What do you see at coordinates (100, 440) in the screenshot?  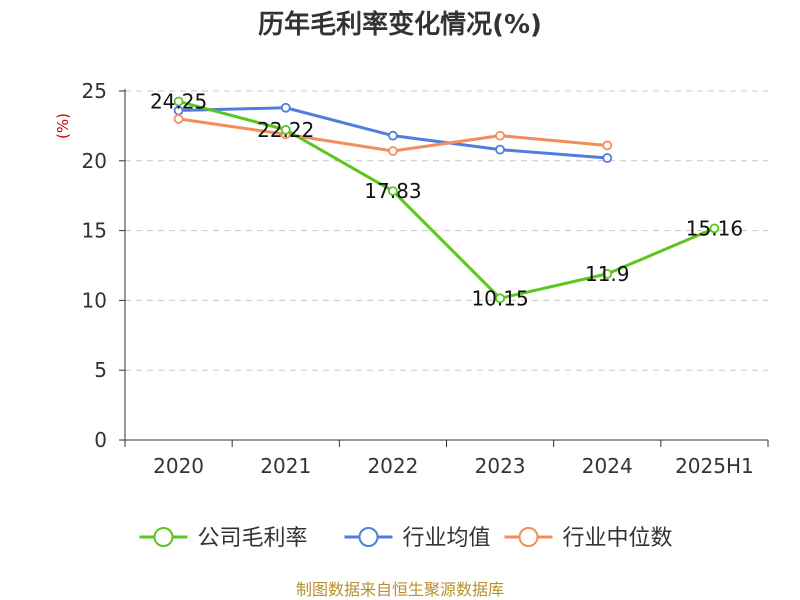 I see `y-tick-label: 0` at bounding box center [100, 440].